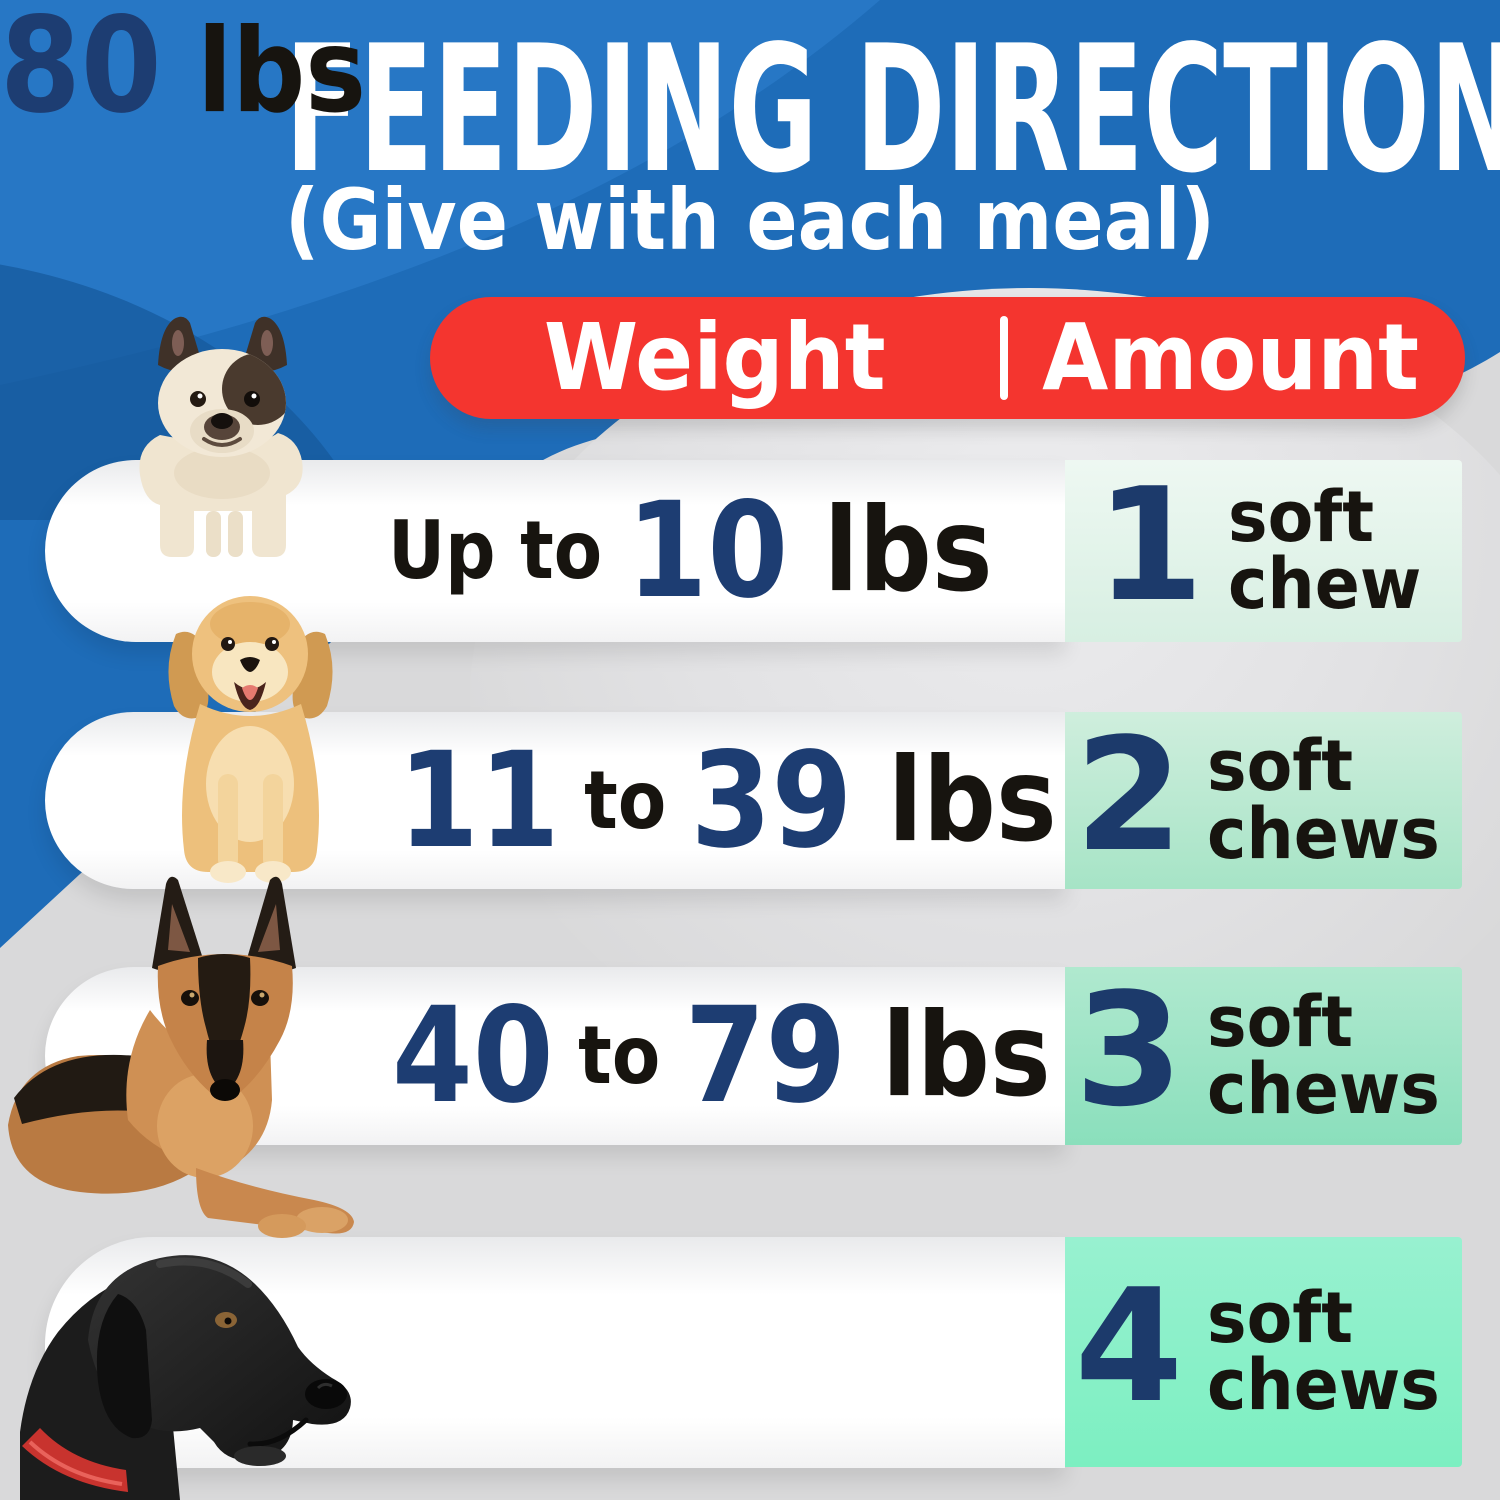 The height and width of the screenshot is (1500, 1500). Describe the element at coordinates (1004, 358) in the screenshot. I see `column-divider` at that location.